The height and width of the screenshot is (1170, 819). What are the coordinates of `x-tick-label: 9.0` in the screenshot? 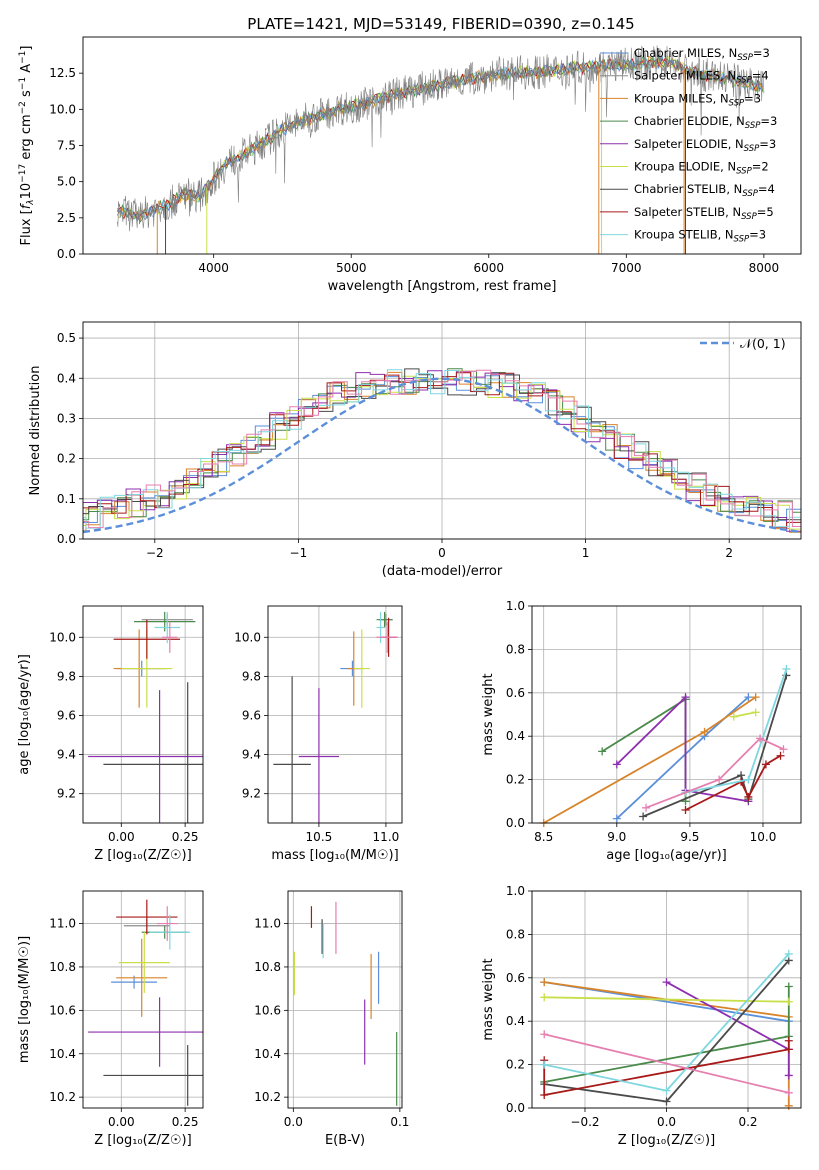 It's located at (616, 837).